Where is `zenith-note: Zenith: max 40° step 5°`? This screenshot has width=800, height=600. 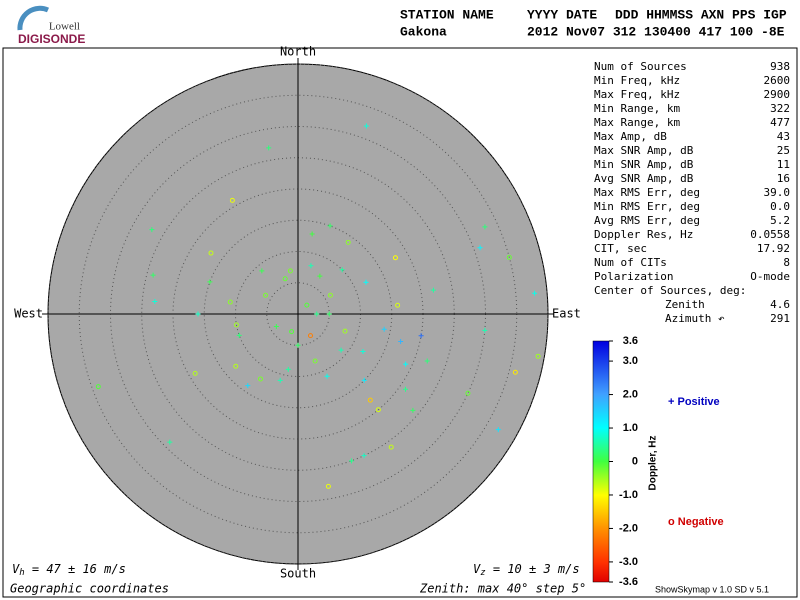
zenith-note: Zenith: max 40° step 5° is located at coordinates (502, 589).